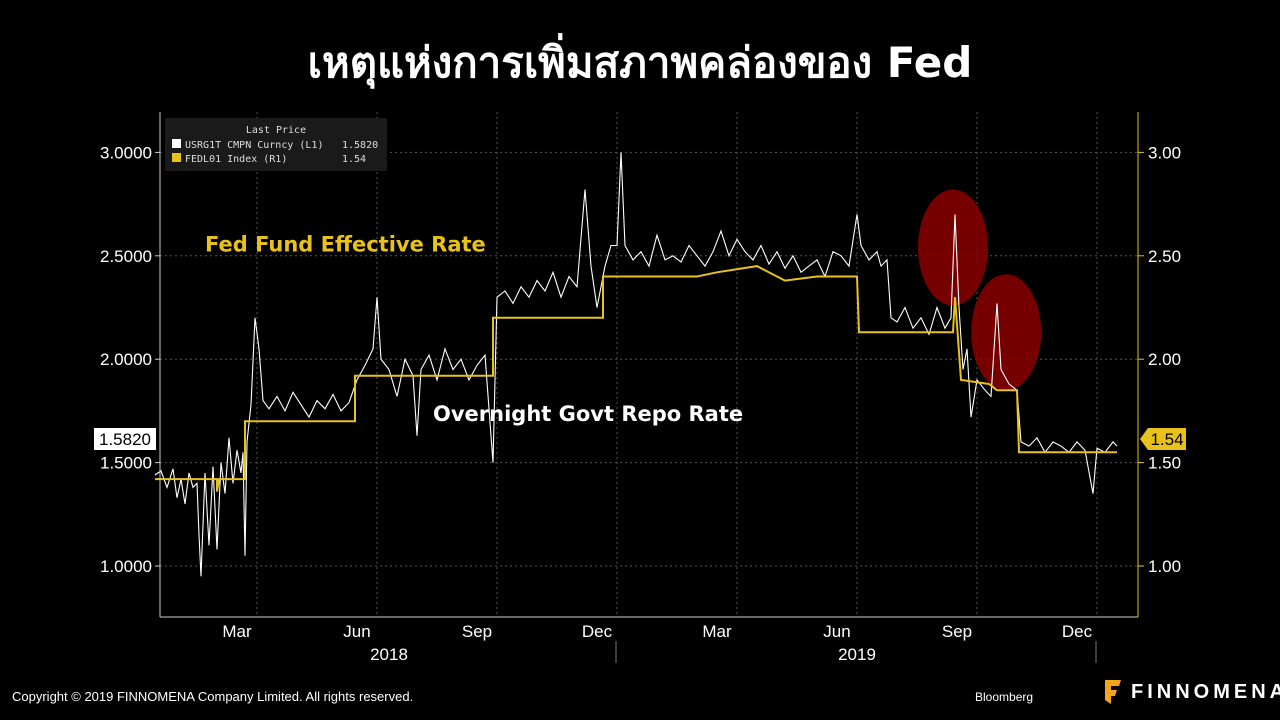 This screenshot has height=720, width=1280. I want to click on annotation-fed-fund: Fed Fund Effective Rate, so click(345, 245).